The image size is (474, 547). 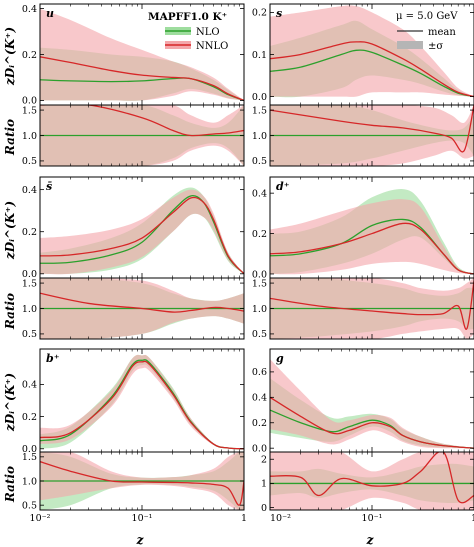 What do you see at coordinates (472, 518) in the screenshot?
I see `panel-5-ratio-xtick-label-2: 1` at bounding box center [472, 518].